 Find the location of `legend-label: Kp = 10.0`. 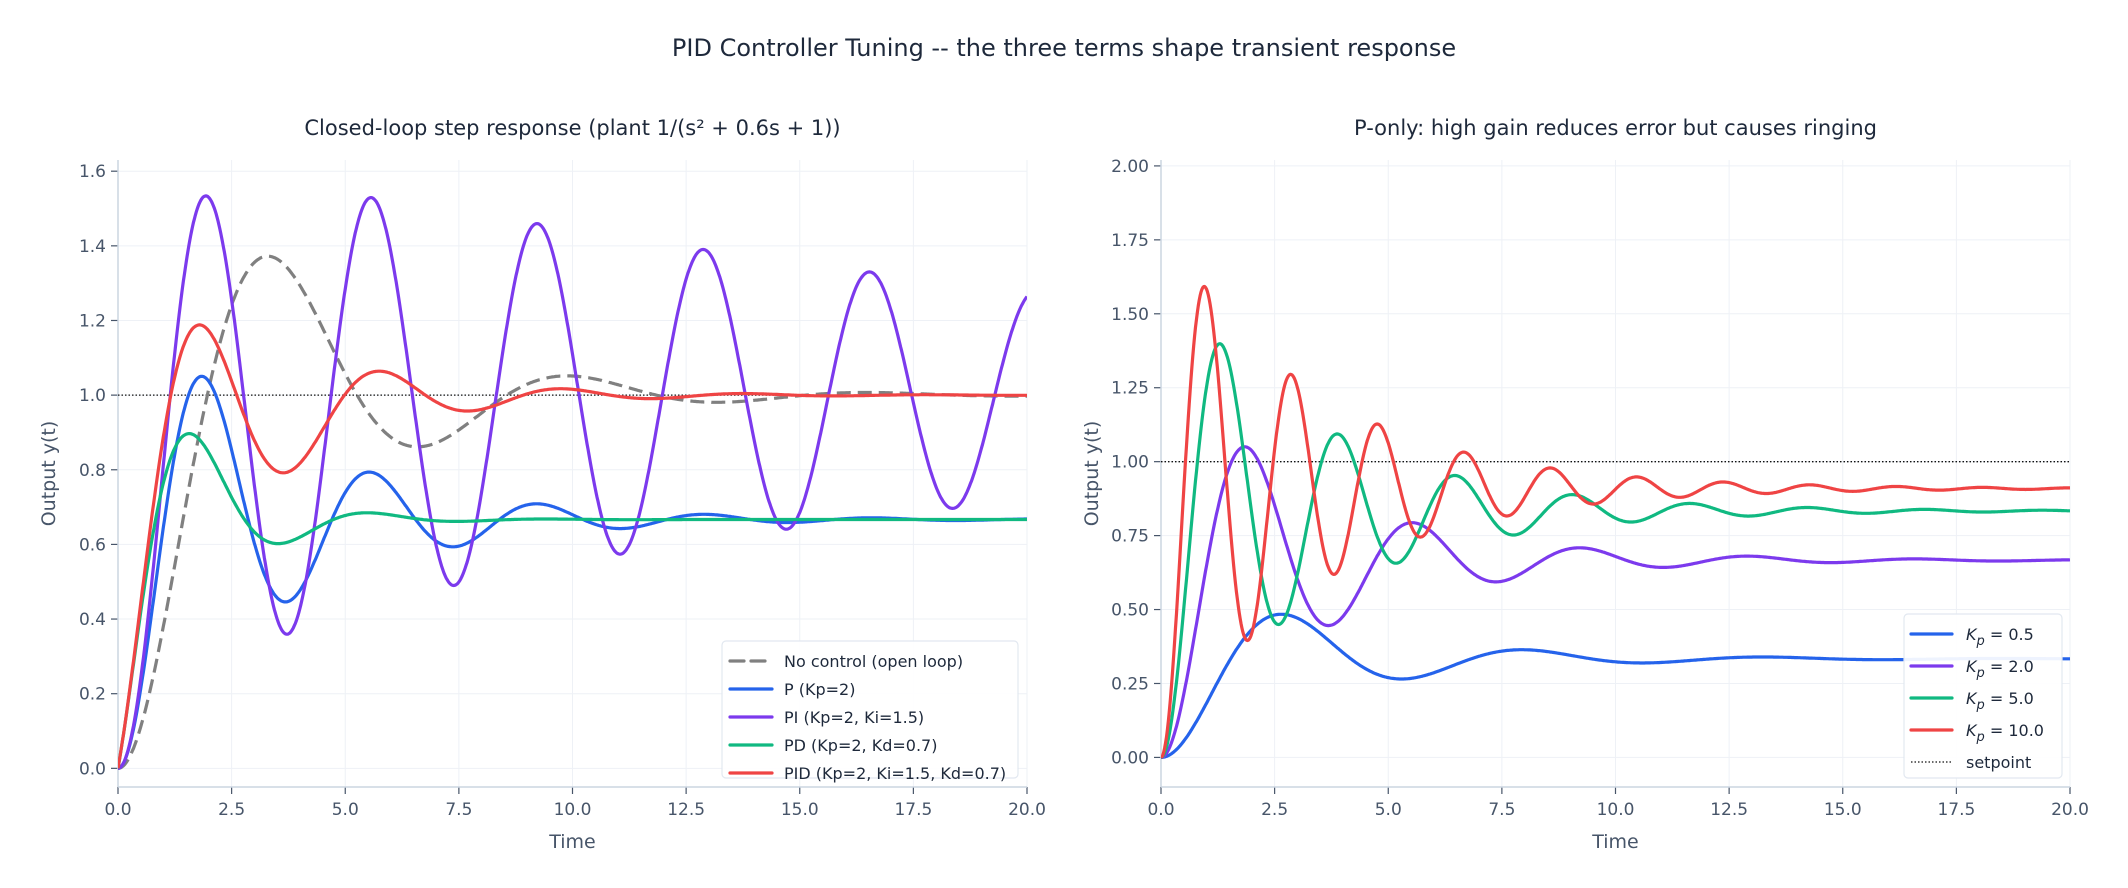

legend-label: Kp = 10.0 is located at coordinates (2005, 733).